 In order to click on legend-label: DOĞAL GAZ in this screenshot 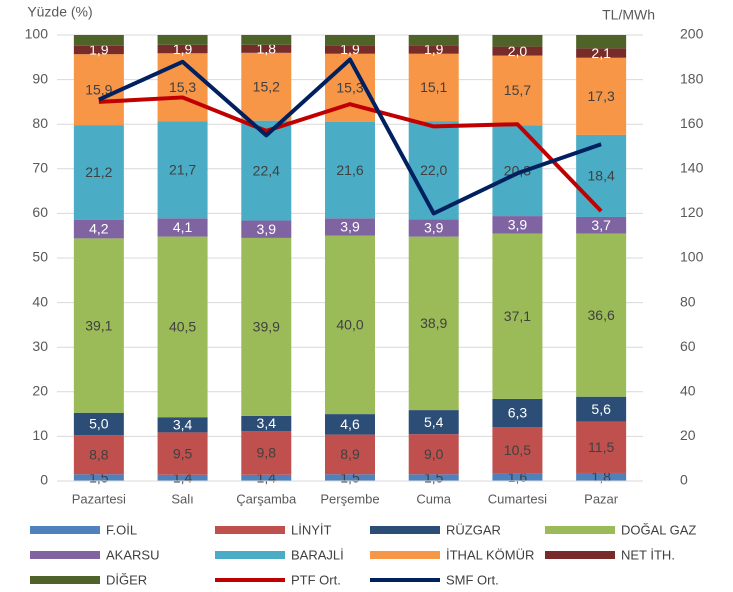, I will do `click(658, 529)`.